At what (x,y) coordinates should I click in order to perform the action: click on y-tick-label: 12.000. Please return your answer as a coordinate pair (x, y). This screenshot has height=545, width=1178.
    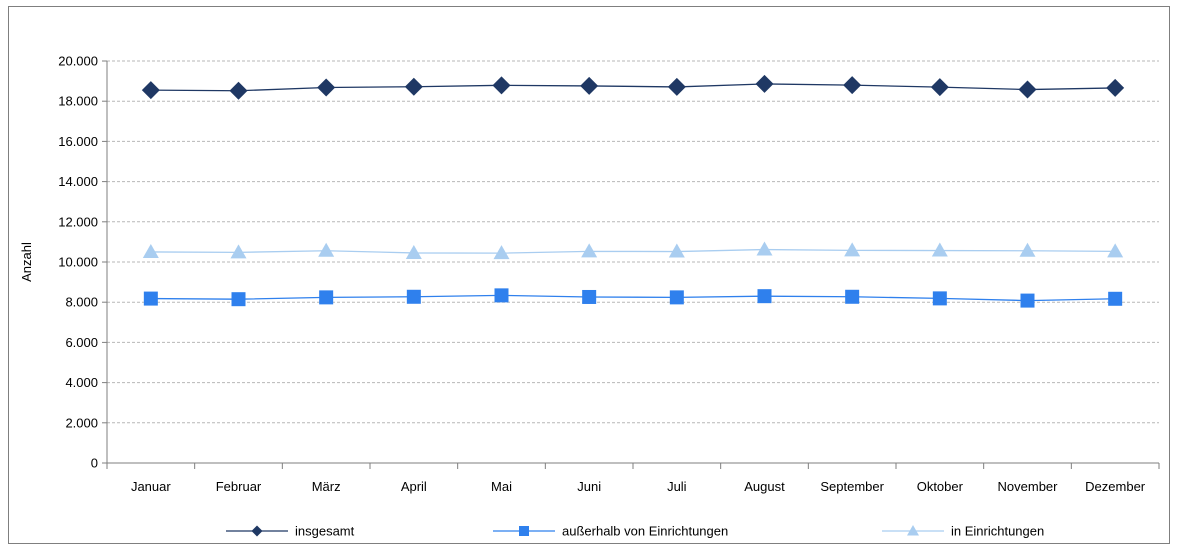
    Looking at the image, I should click on (78, 221).